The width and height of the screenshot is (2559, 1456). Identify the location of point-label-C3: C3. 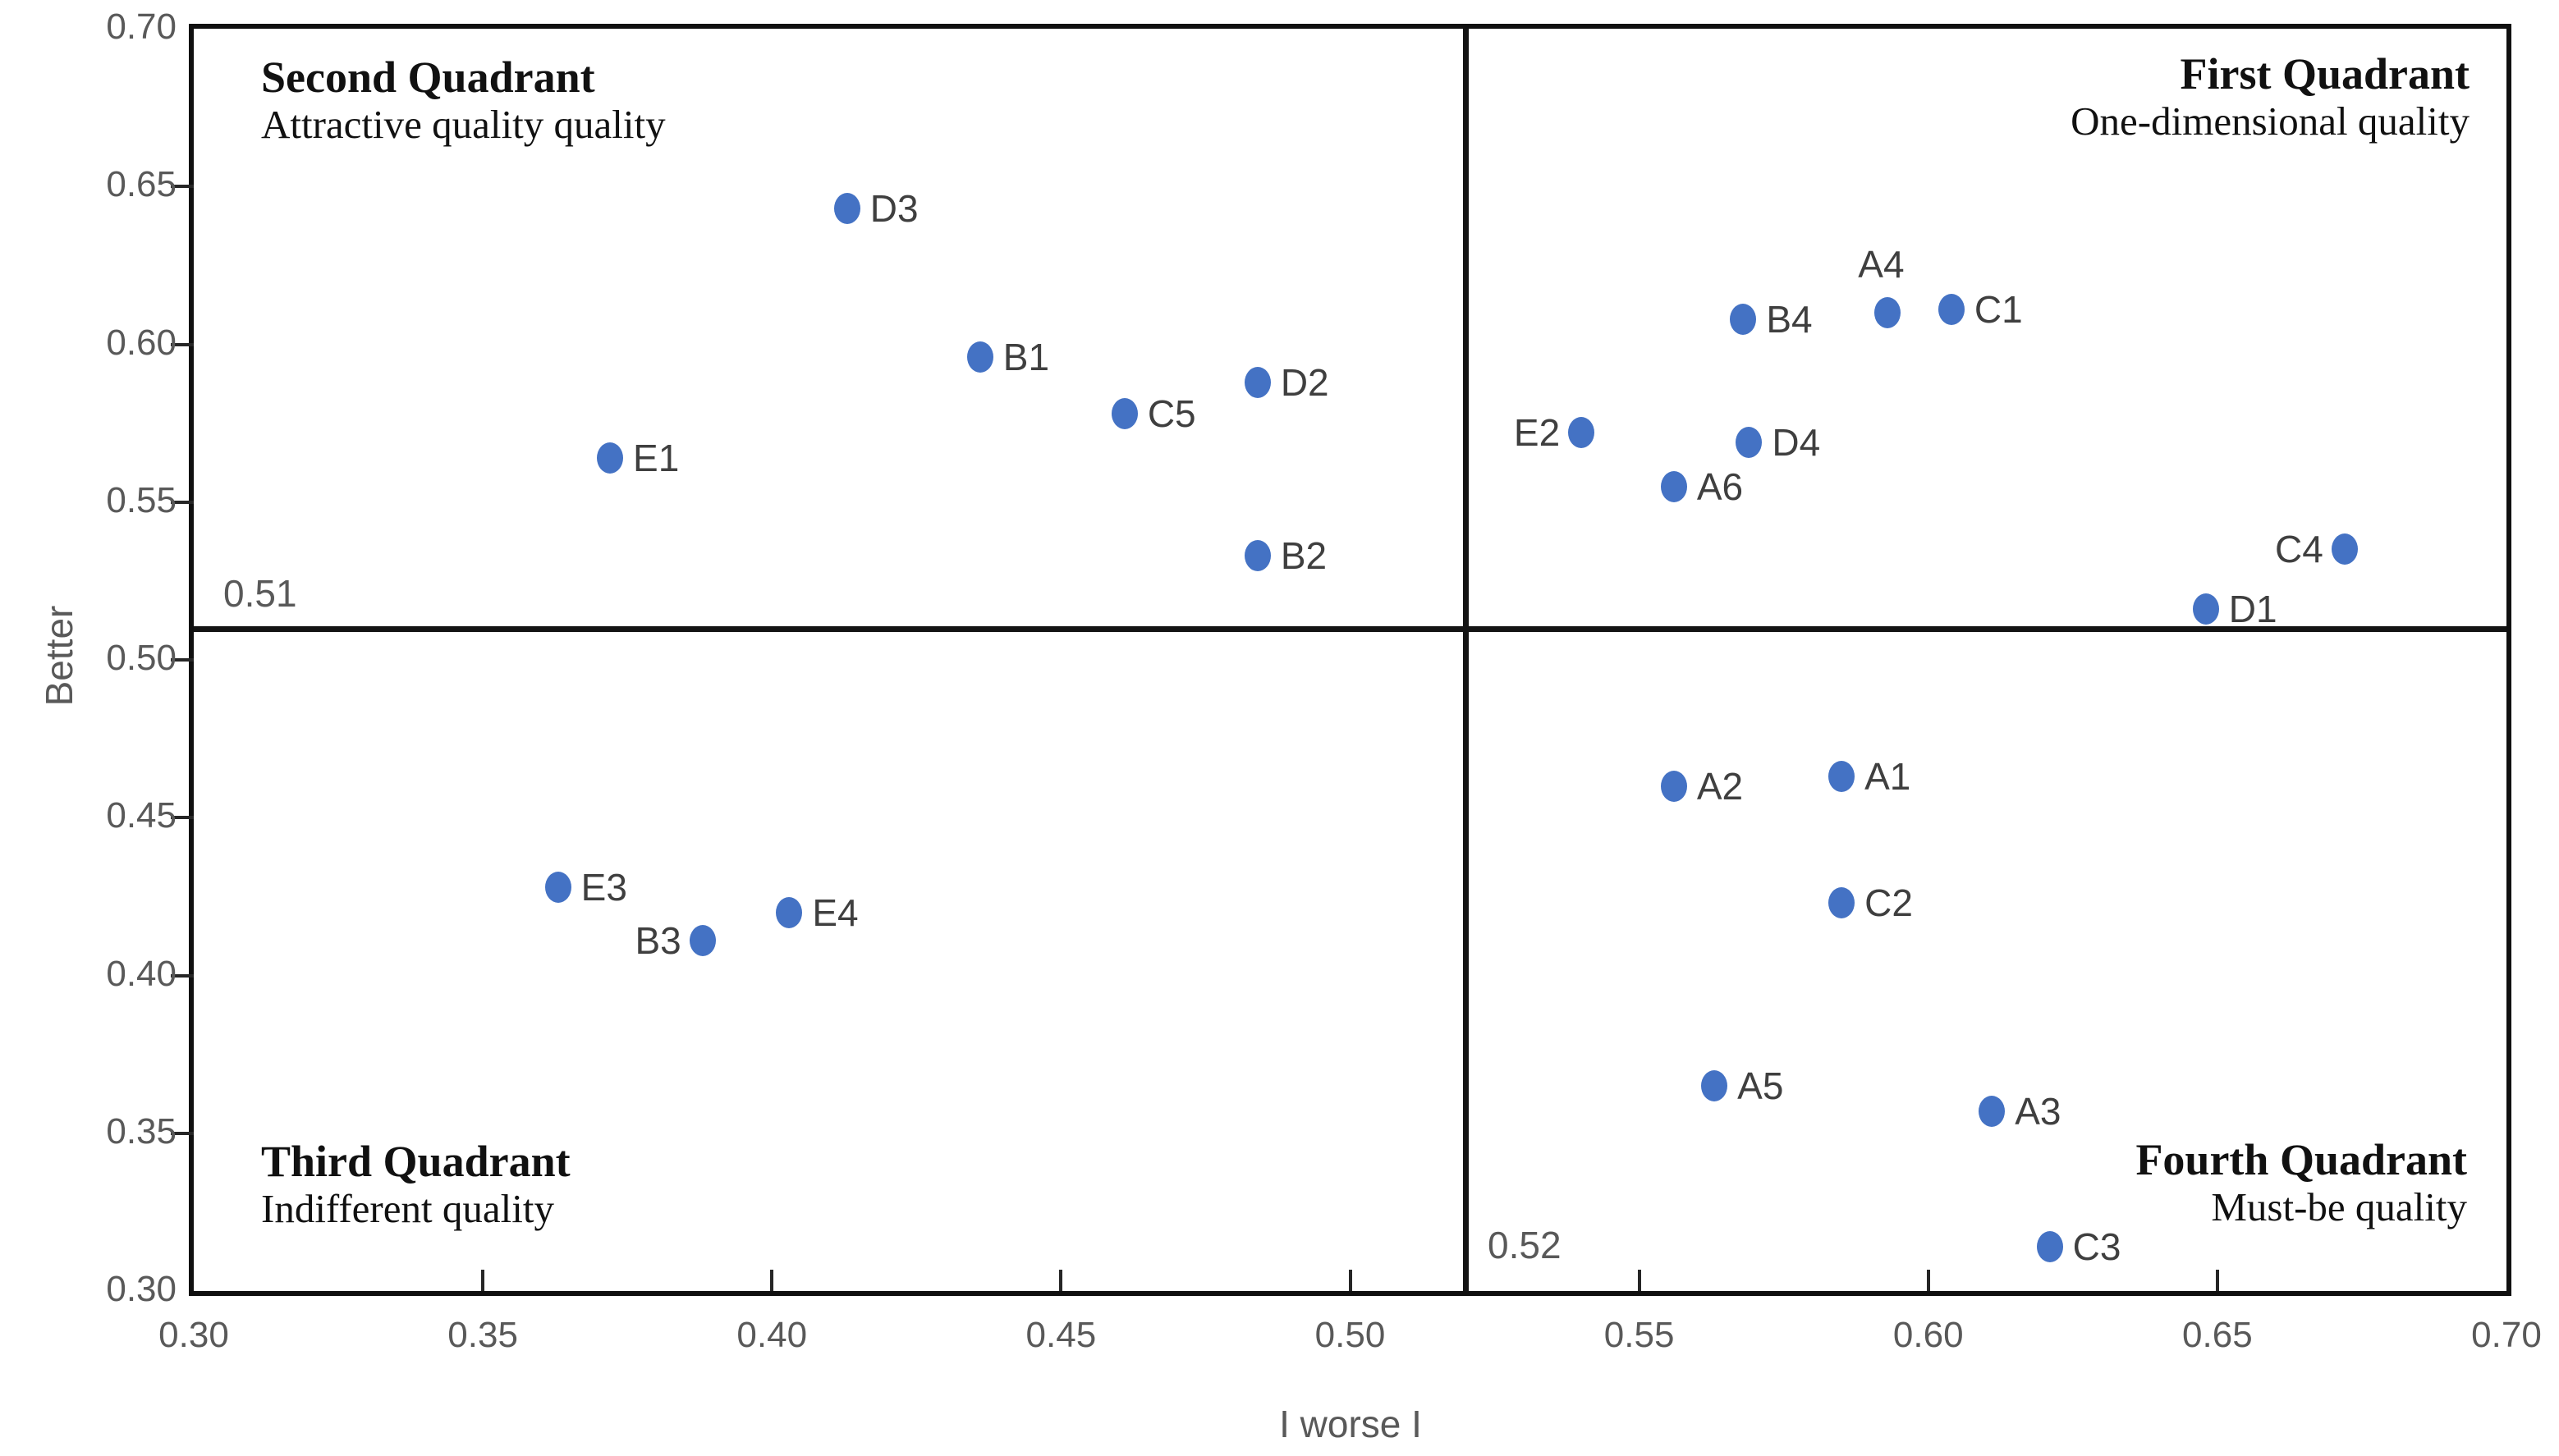
(2096, 1247).